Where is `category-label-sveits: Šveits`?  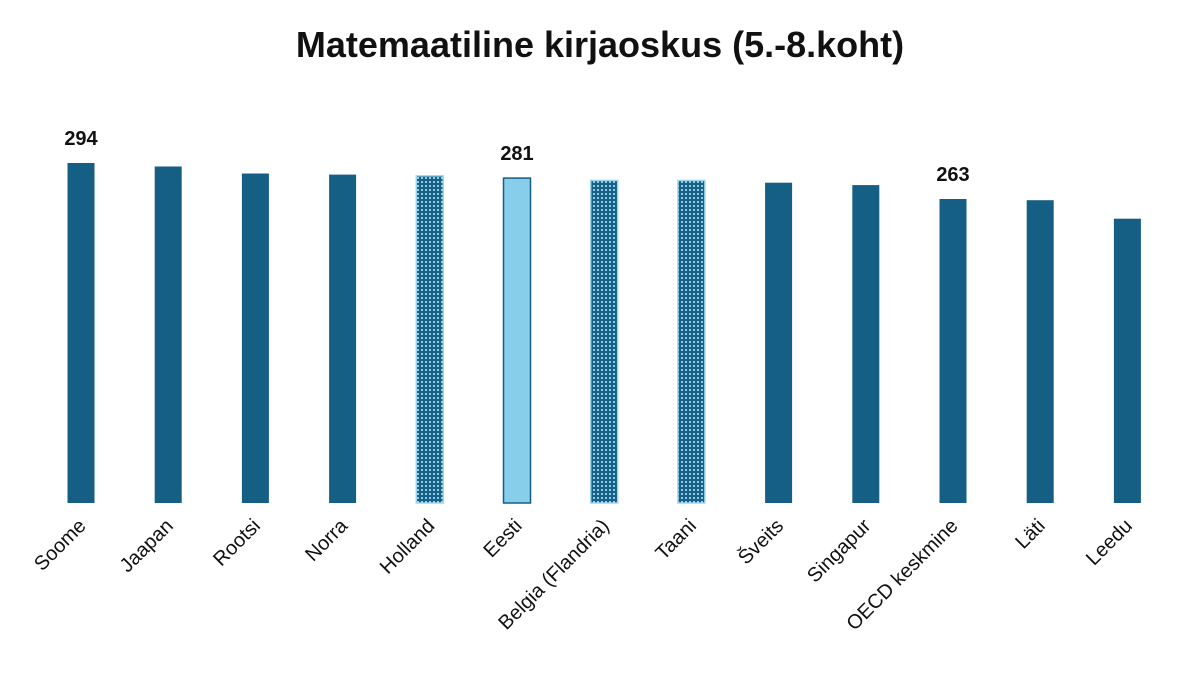 category-label-sveits: Šveits is located at coordinates (760, 541).